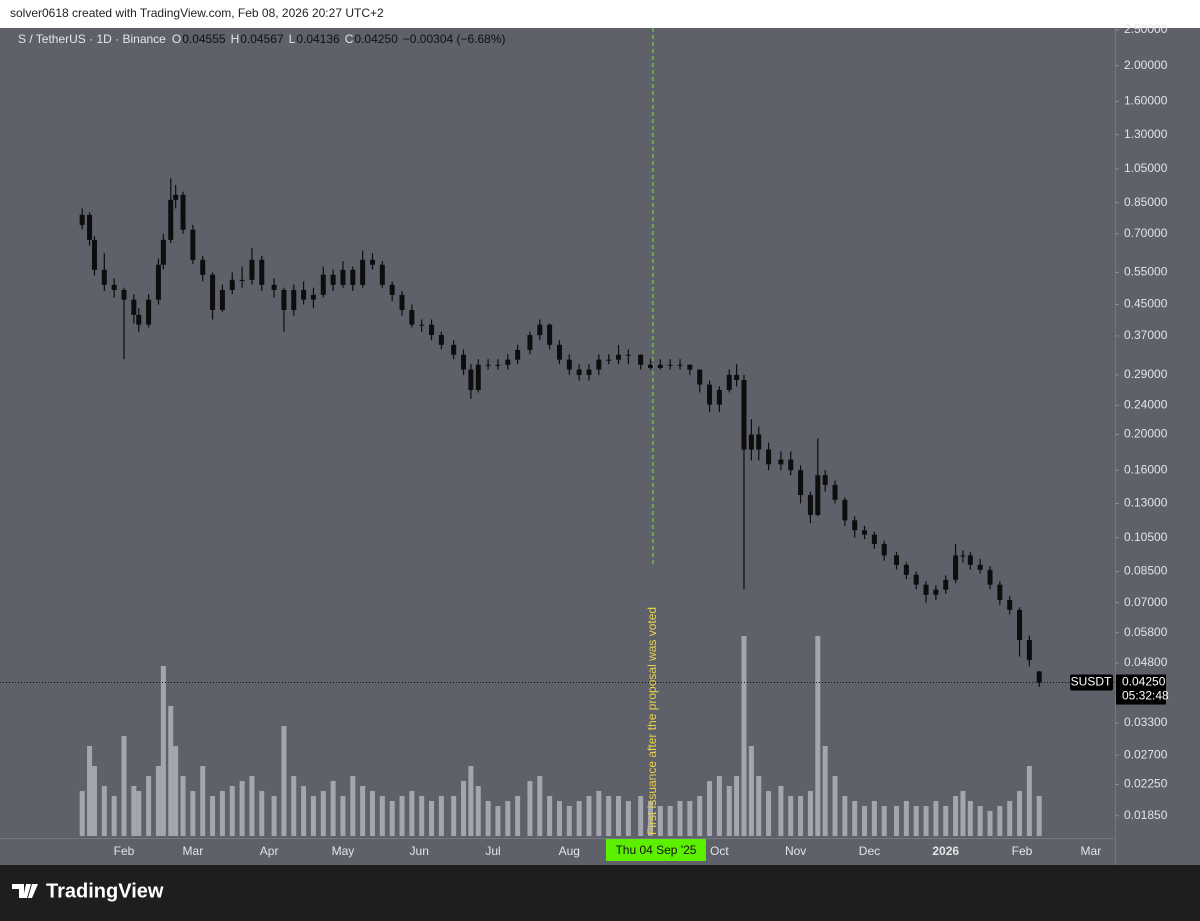  What do you see at coordinates (1146, 662) in the screenshot?
I see `y-tick-label: 0.04800` at bounding box center [1146, 662].